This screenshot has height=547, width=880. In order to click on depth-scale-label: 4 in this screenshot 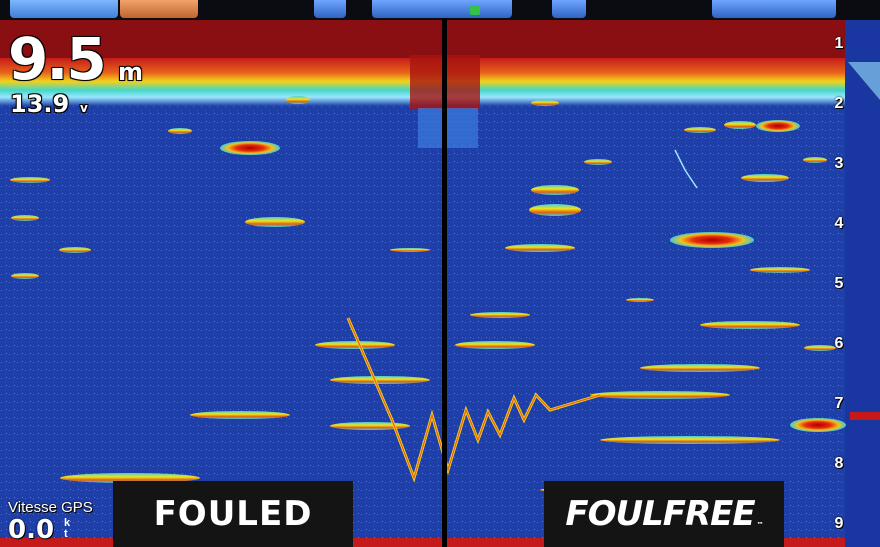, I will do `click(839, 223)`.